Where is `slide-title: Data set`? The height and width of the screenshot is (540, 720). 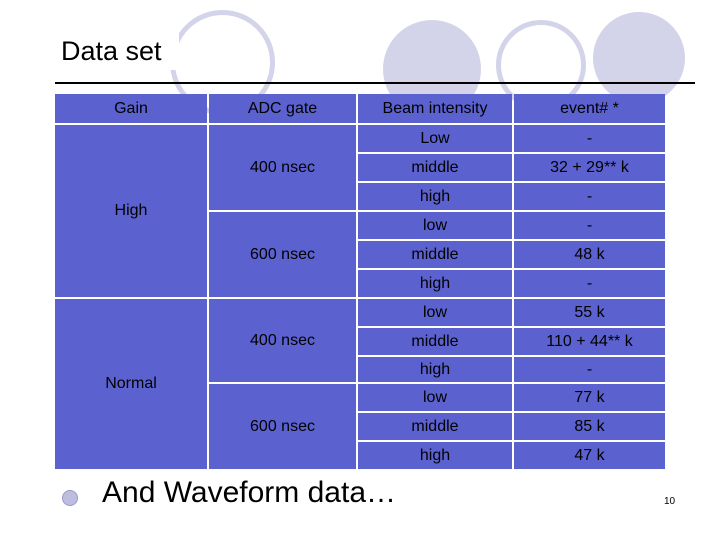 slide-title: Data set is located at coordinates (111, 51).